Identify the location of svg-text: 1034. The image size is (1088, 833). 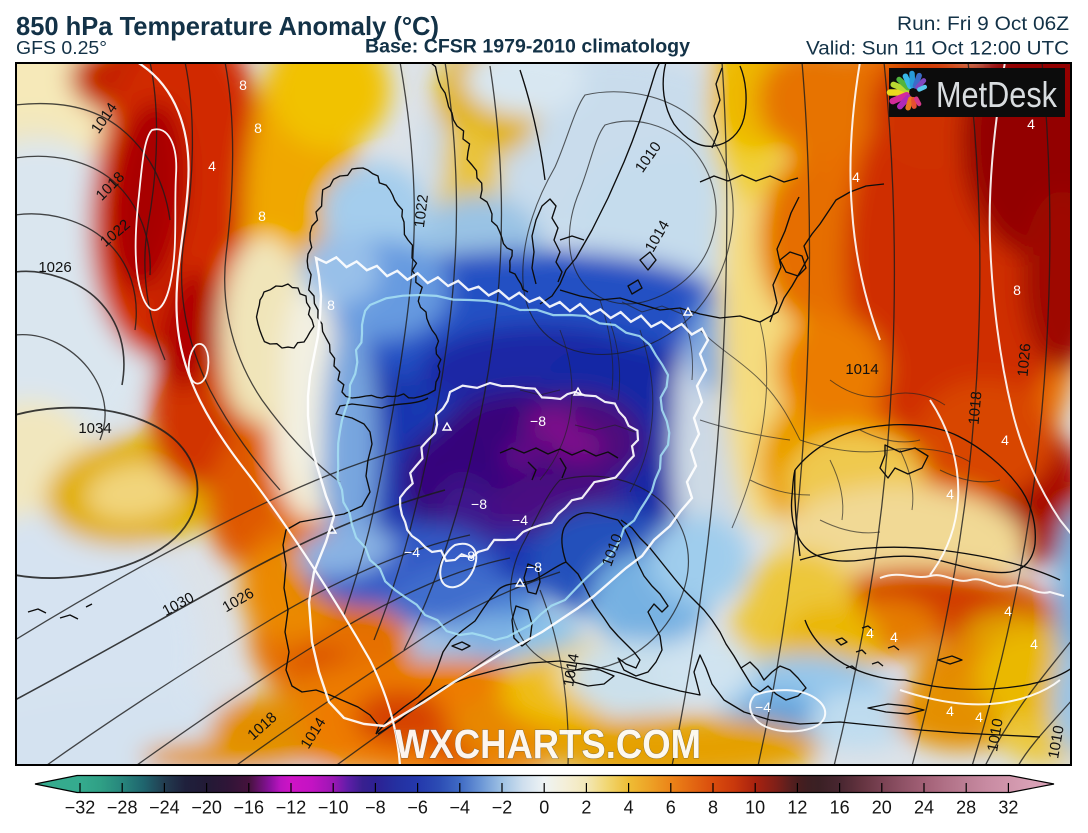
(94, 428).